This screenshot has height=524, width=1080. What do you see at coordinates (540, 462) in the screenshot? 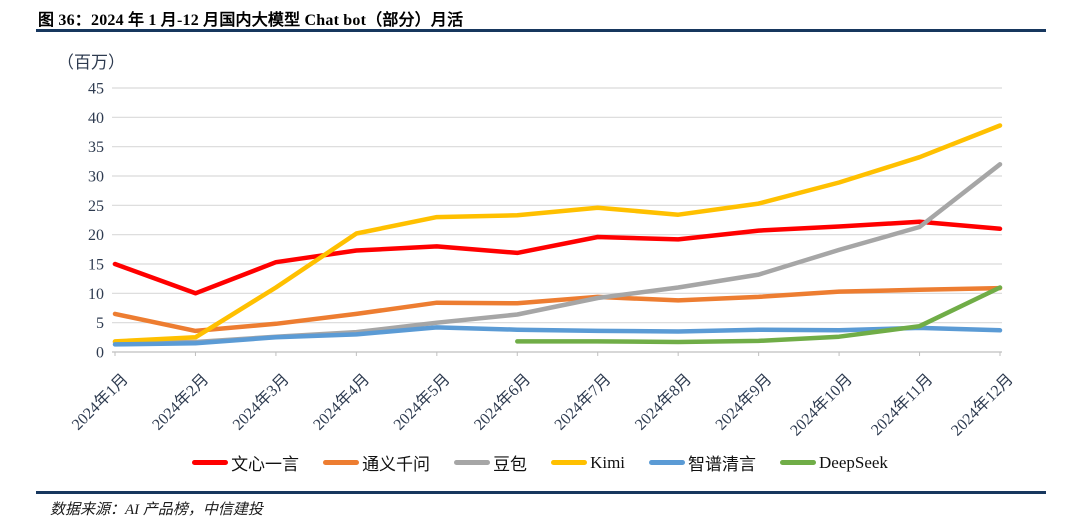
I see `chart-legend: 文心一言 通义千问 豆包 Kimi 智谱清言 DeepSeek` at bounding box center [540, 462].